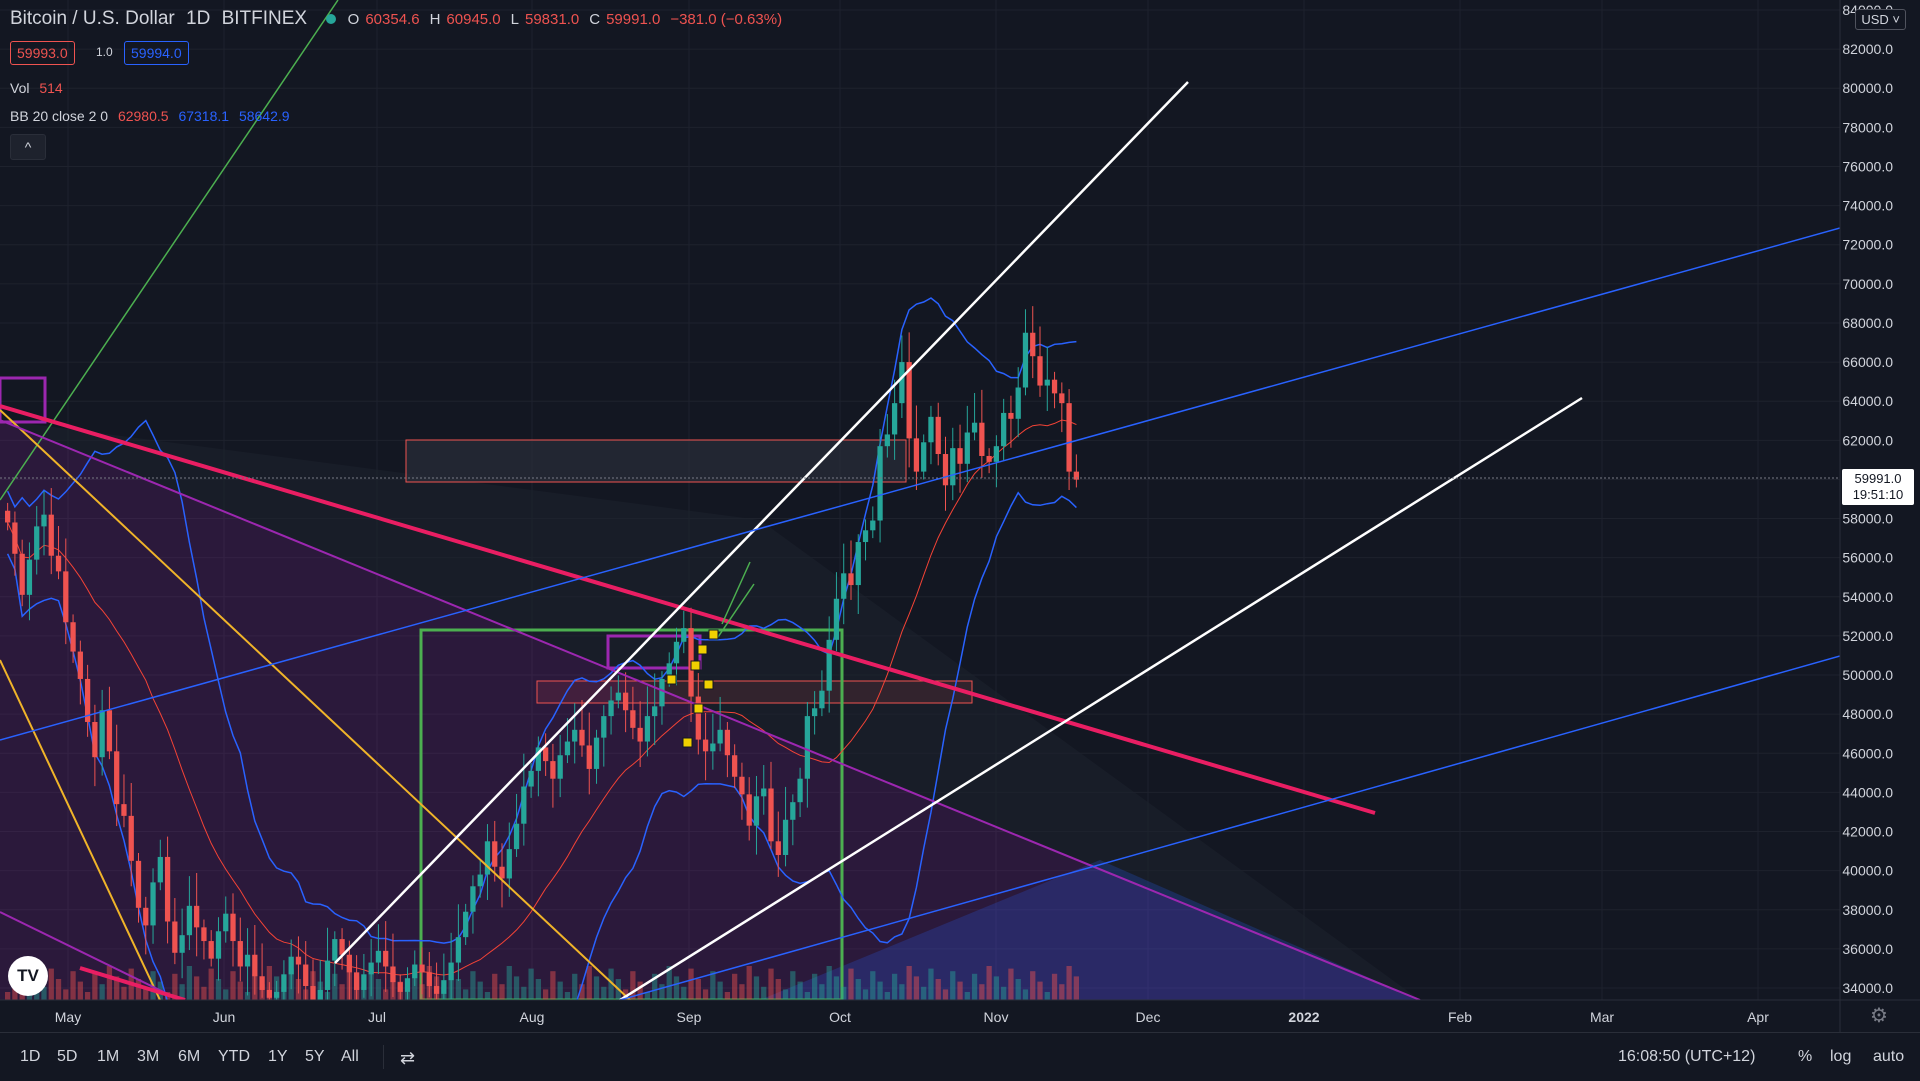  What do you see at coordinates (156, 53) in the screenshot?
I see `buy-price-button: 59994.0` at bounding box center [156, 53].